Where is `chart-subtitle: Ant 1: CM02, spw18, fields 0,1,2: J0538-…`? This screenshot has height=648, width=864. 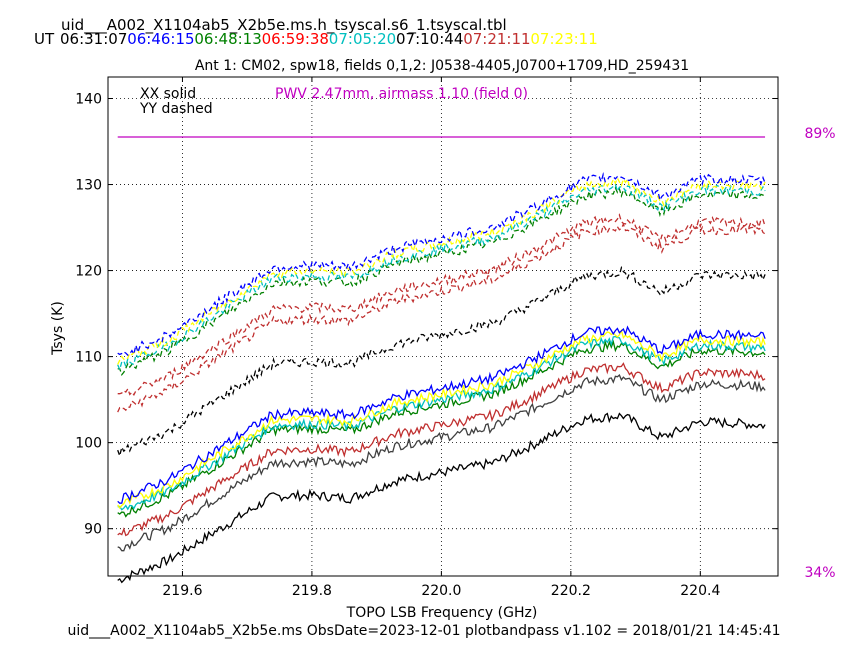
chart-subtitle: Ant 1: CM02, spw18, fields 0,1,2: J0538-… is located at coordinates (442, 66).